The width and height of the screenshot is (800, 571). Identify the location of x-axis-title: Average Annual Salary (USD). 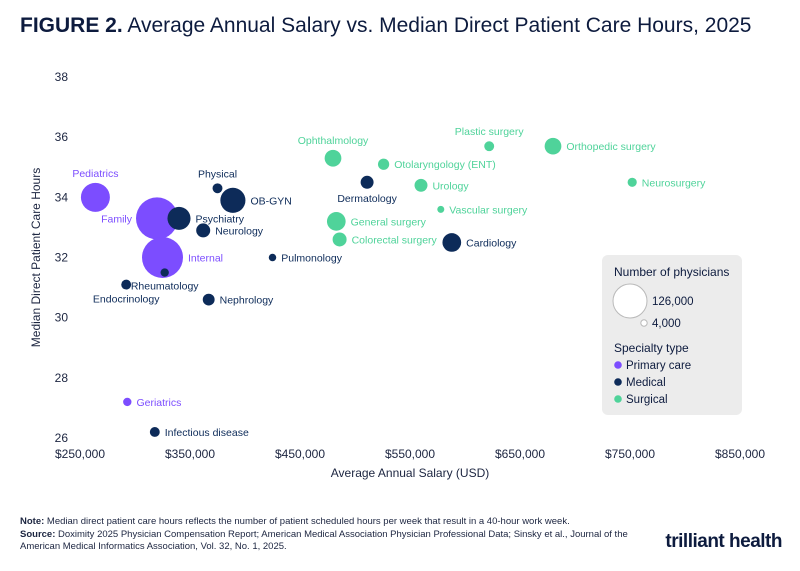
(410, 473).